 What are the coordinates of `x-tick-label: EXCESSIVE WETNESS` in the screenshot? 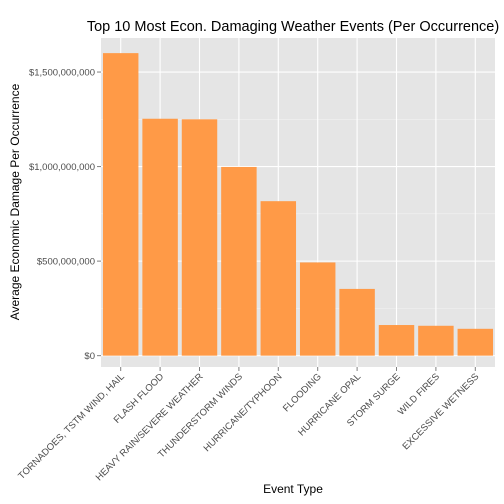 It's located at (440, 411).